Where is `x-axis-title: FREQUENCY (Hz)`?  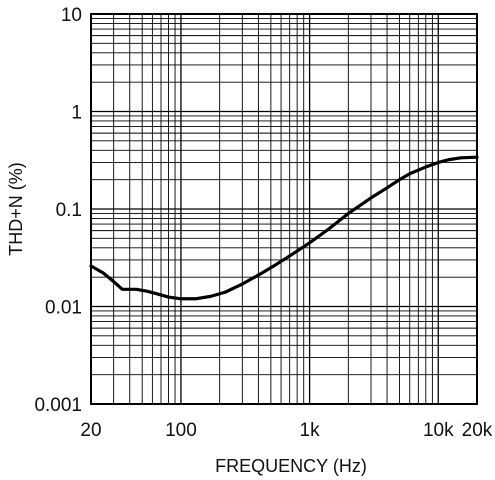 x-axis-title: FREQUENCY (Hz) is located at coordinates (291, 466).